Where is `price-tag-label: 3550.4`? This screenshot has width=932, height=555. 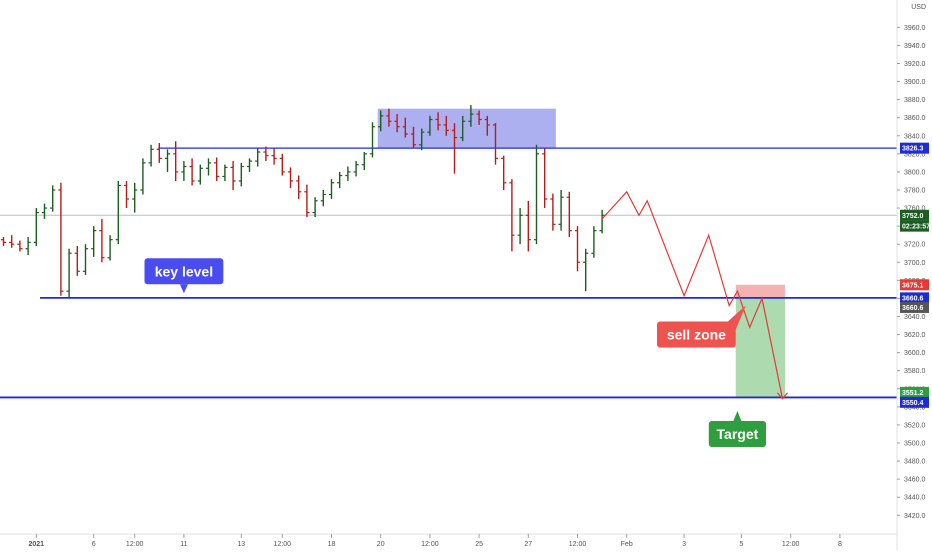 price-tag-label: 3550.4 is located at coordinates (913, 403).